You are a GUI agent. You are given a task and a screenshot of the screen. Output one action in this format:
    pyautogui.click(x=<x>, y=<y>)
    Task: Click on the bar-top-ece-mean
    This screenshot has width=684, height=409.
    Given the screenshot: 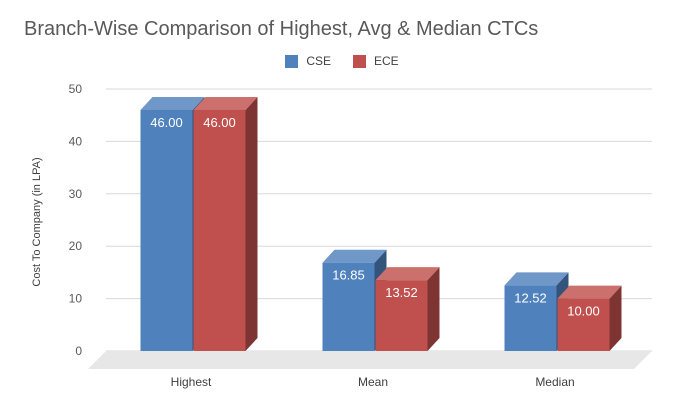 What is the action you would take?
    pyautogui.click(x=407, y=274)
    